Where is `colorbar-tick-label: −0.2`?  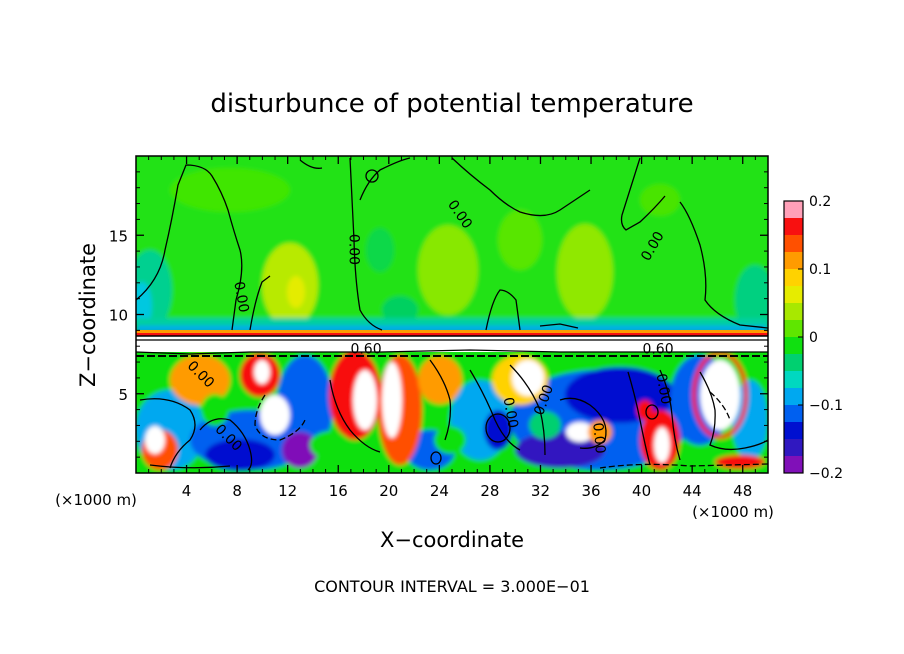 colorbar-tick-label: −0.2 is located at coordinates (826, 474).